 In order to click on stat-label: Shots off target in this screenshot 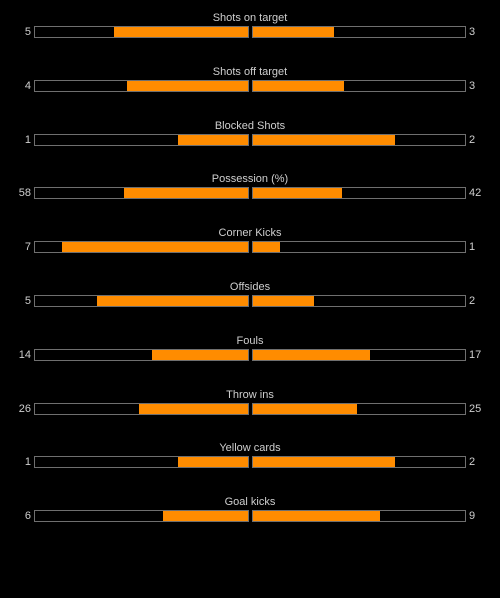, I will do `click(250, 71)`.